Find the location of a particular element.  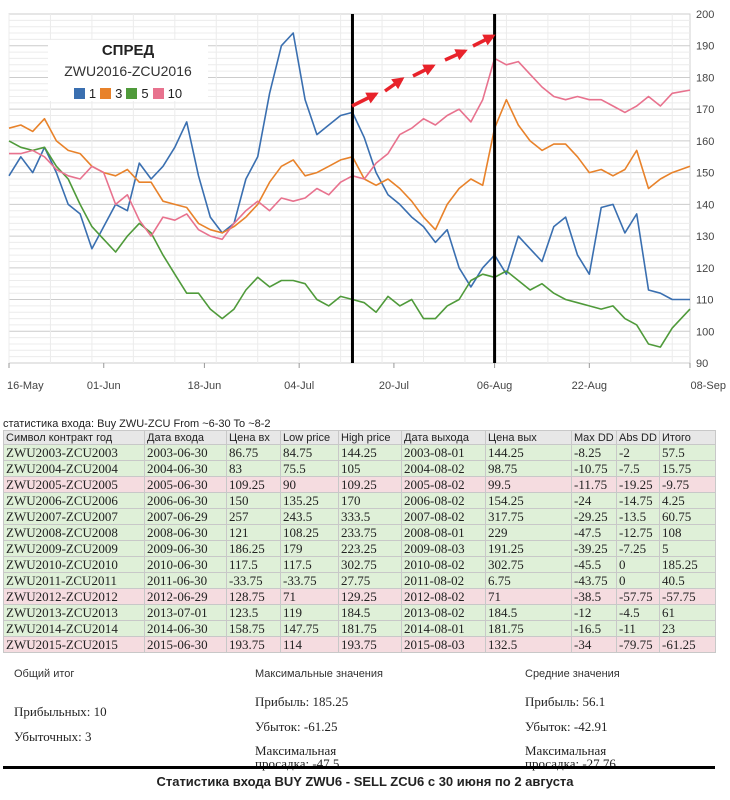

table-cell: ZWU2012-ZCU2012 is located at coordinates (74, 596).